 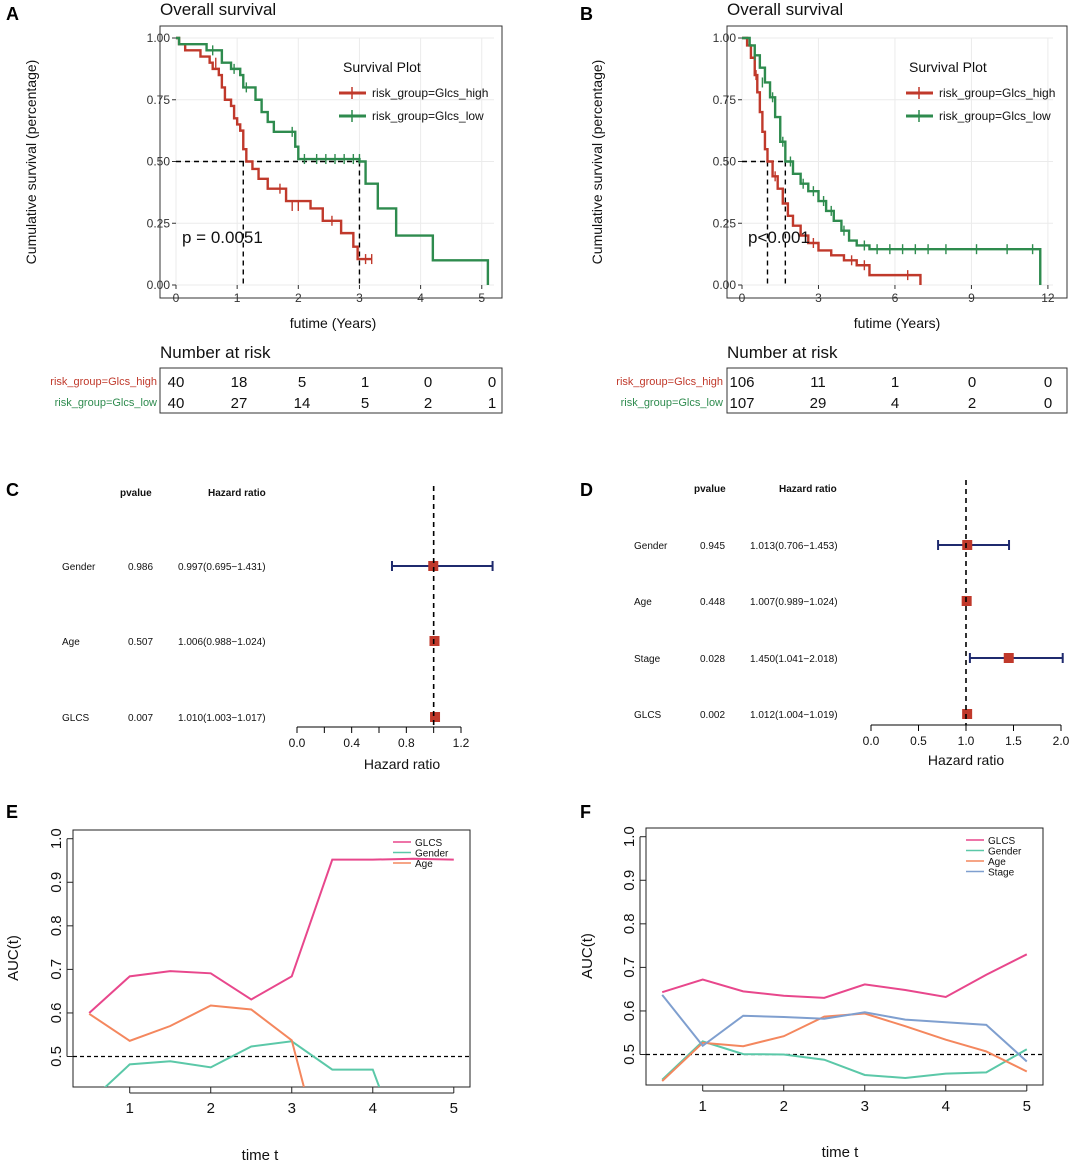 What do you see at coordinates (333, 323) in the screenshot?
I see `km-x-label: futime (Years)` at bounding box center [333, 323].